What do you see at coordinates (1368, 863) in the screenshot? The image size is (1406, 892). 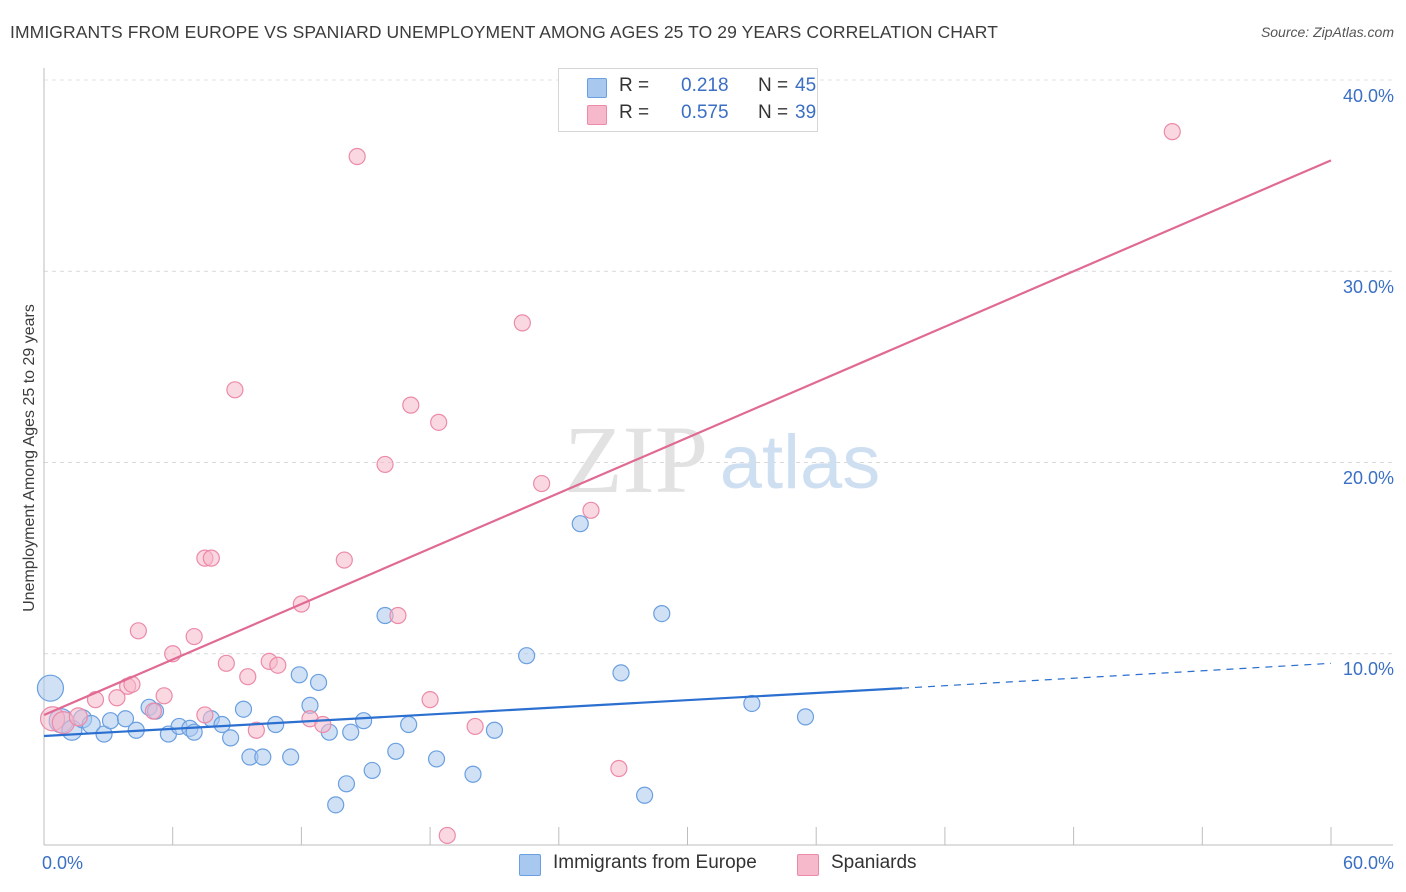 I see `x-tick-label-max: 60.0%` at bounding box center [1368, 863].